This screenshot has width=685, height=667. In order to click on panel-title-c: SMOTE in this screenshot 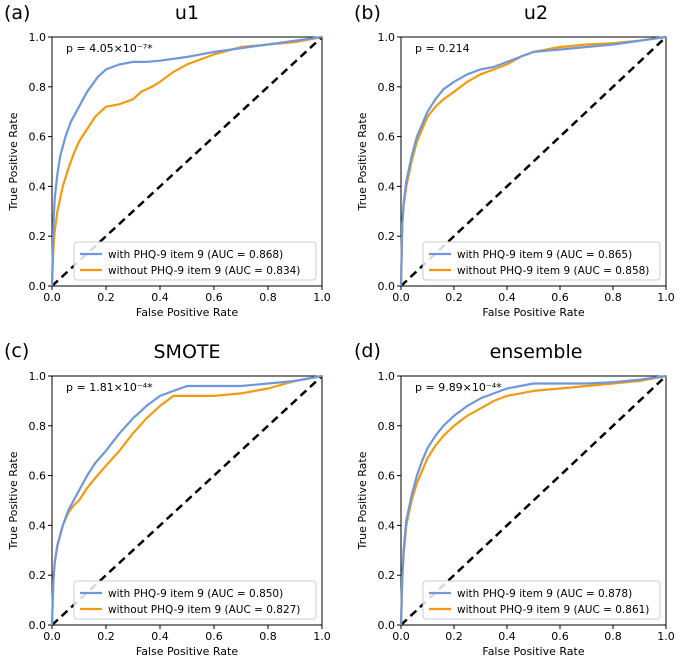, I will do `click(187, 352)`.